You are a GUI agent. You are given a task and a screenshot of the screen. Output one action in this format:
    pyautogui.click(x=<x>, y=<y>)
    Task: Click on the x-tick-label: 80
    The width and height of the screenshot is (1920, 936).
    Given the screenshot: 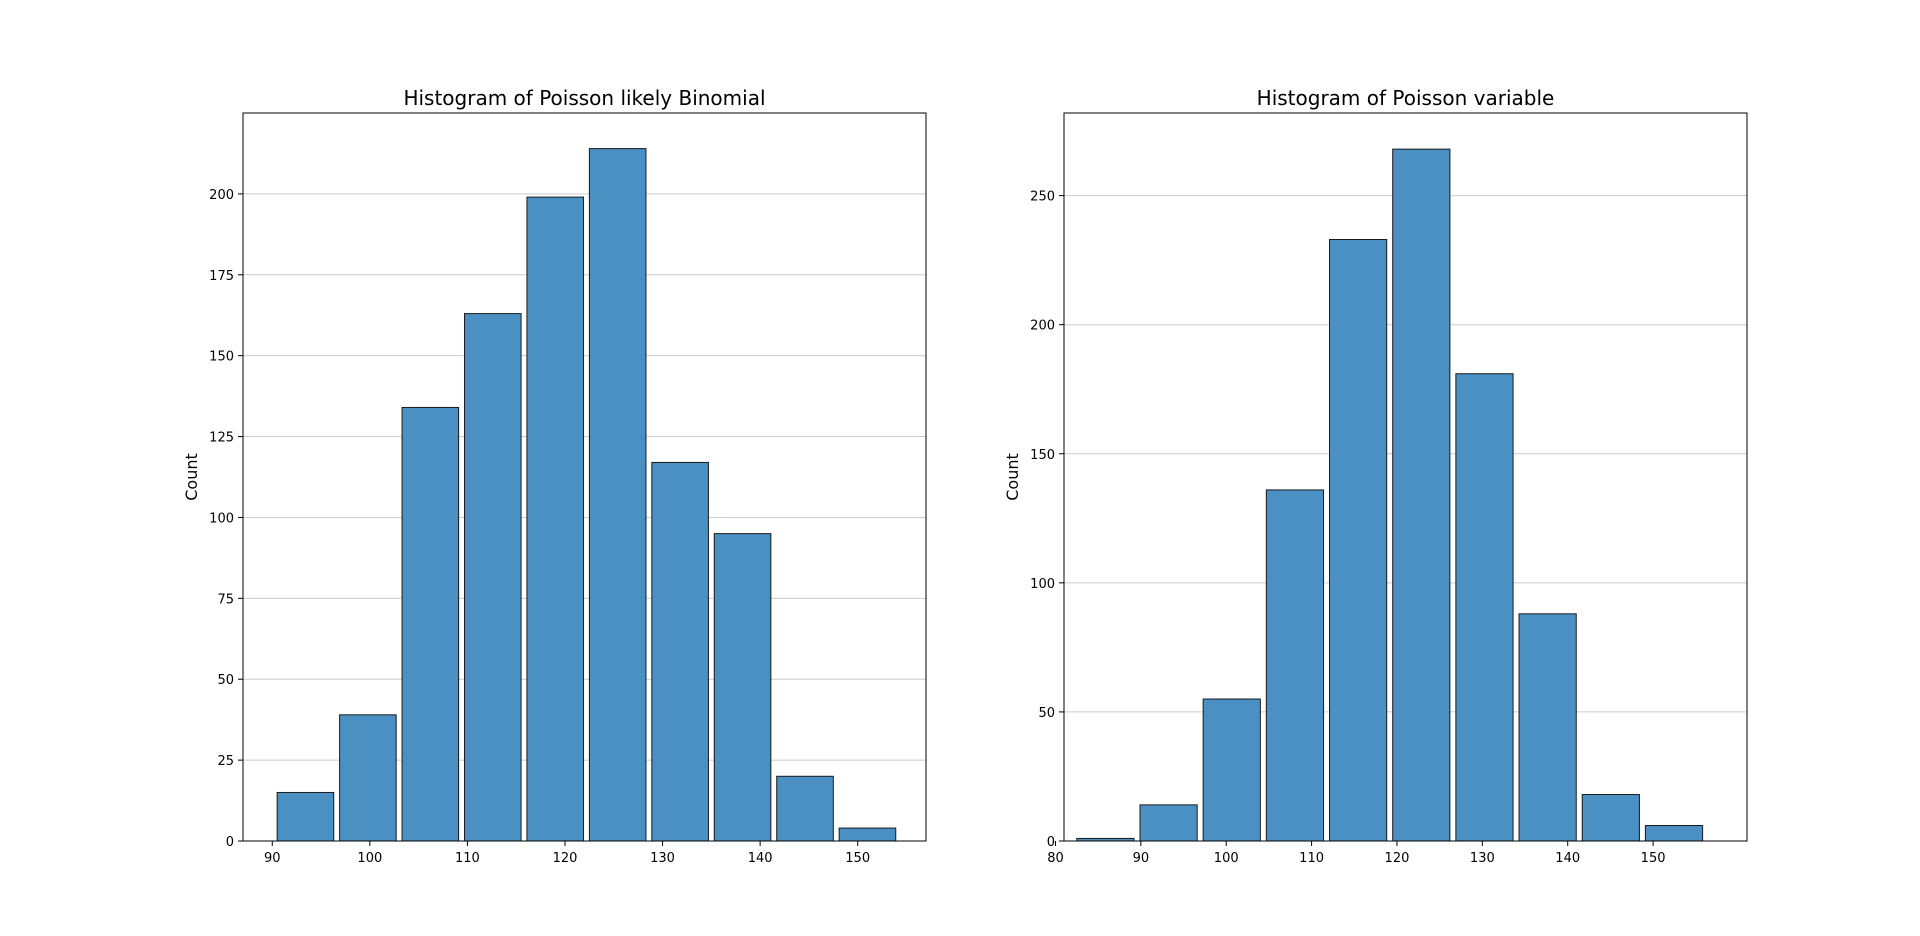 What is the action you would take?
    pyautogui.click(x=1055, y=858)
    